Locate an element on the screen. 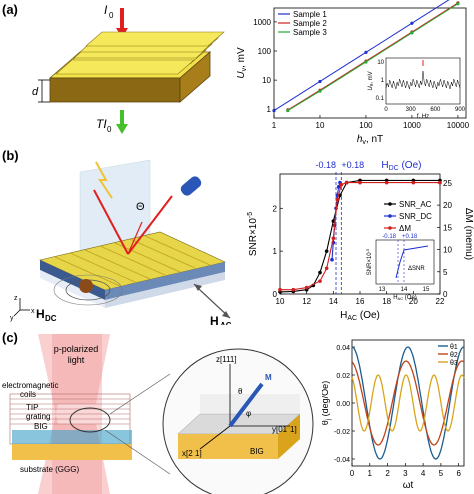 This screenshot has height=494, width=474. transmitted-label: TI is located at coordinates (101, 124).